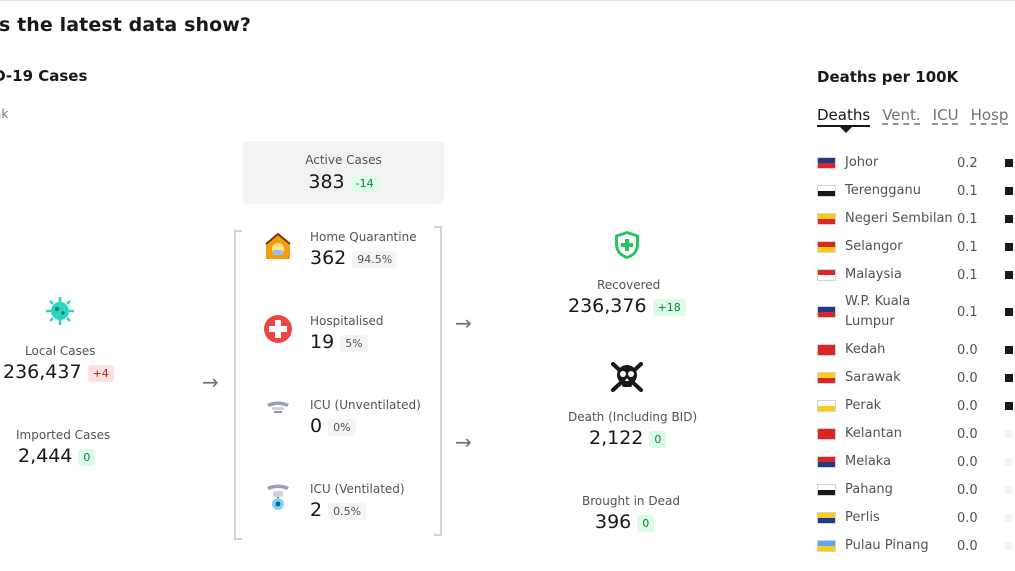  Describe the element at coordinates (863, 405) in the screenshot. I see `state-name: Perak` at that location.